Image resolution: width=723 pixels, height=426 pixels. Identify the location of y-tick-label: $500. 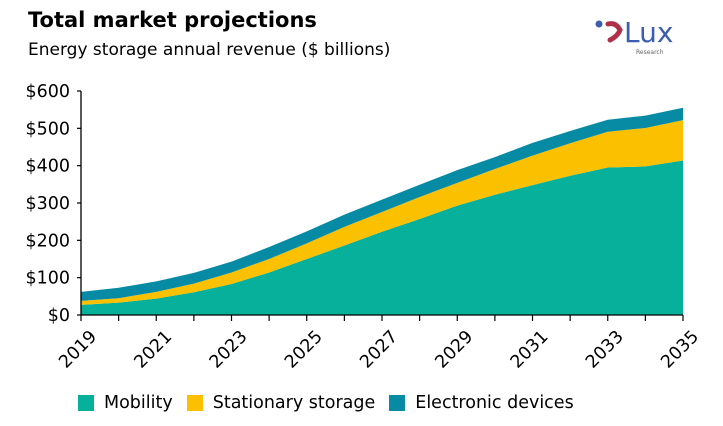
(47, 129).